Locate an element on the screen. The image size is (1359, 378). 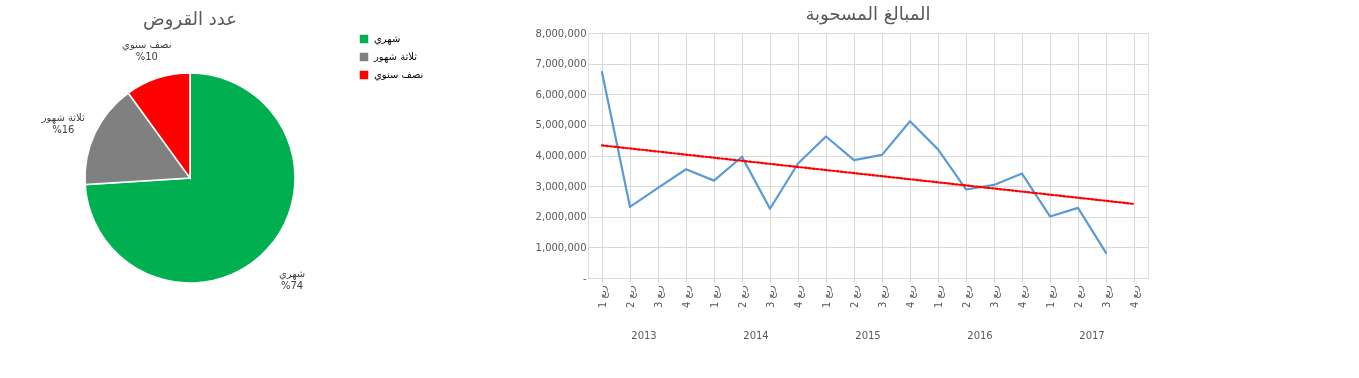
y-tick-label: 6,000,000 is located at coordinates (561, 94).